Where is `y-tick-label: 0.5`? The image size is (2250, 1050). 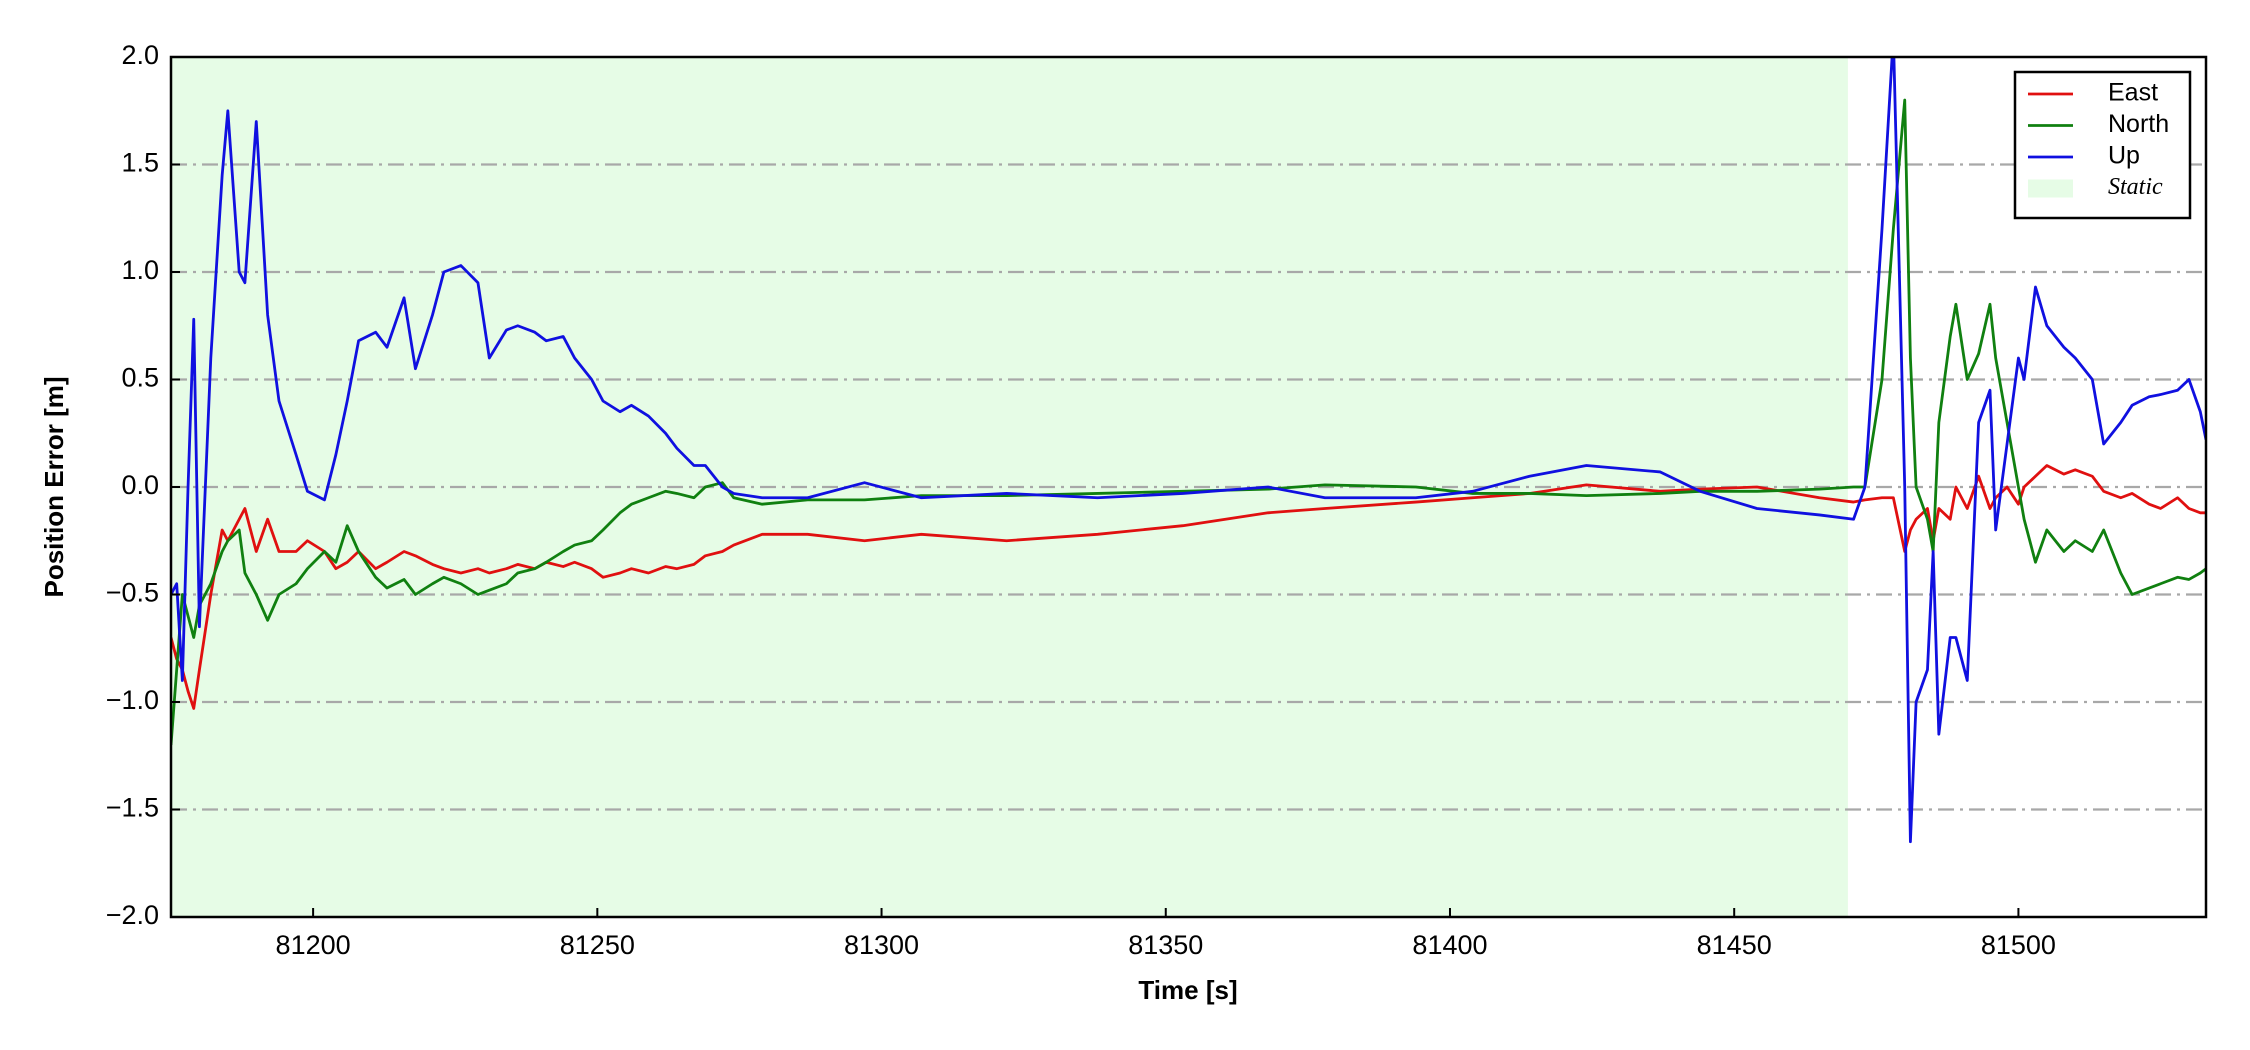
y-tick-label: 0.5 is located at coordinates (140, 378).